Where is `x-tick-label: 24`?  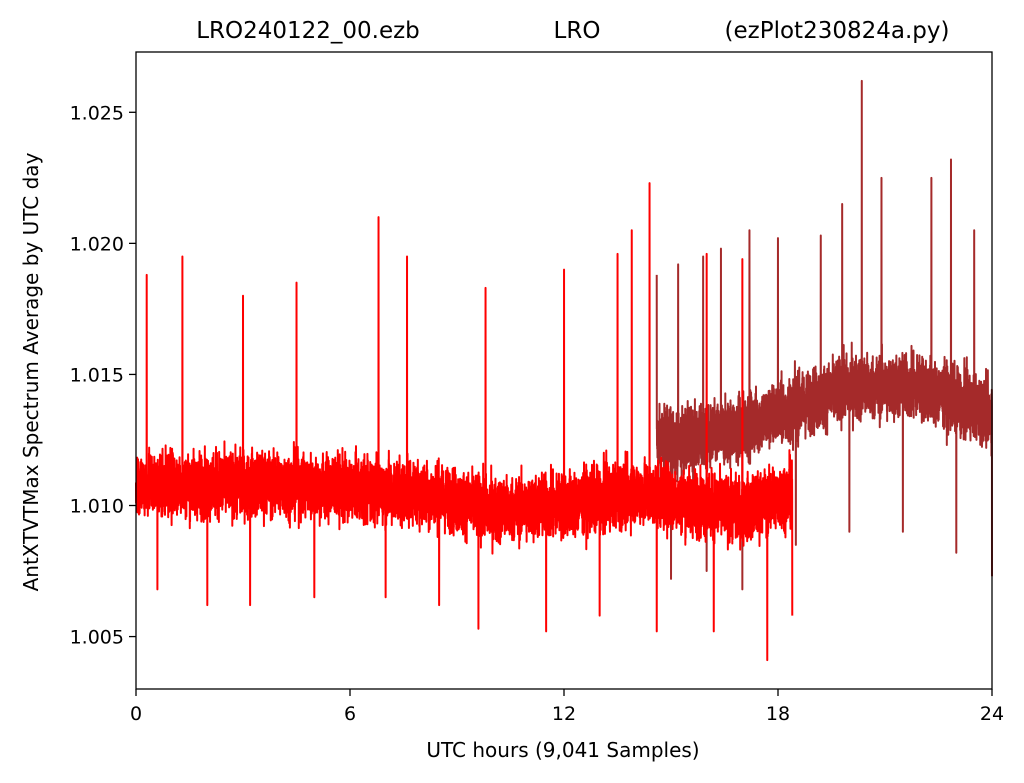 x-tick-label: 24 is located at coordinates (992, 714).